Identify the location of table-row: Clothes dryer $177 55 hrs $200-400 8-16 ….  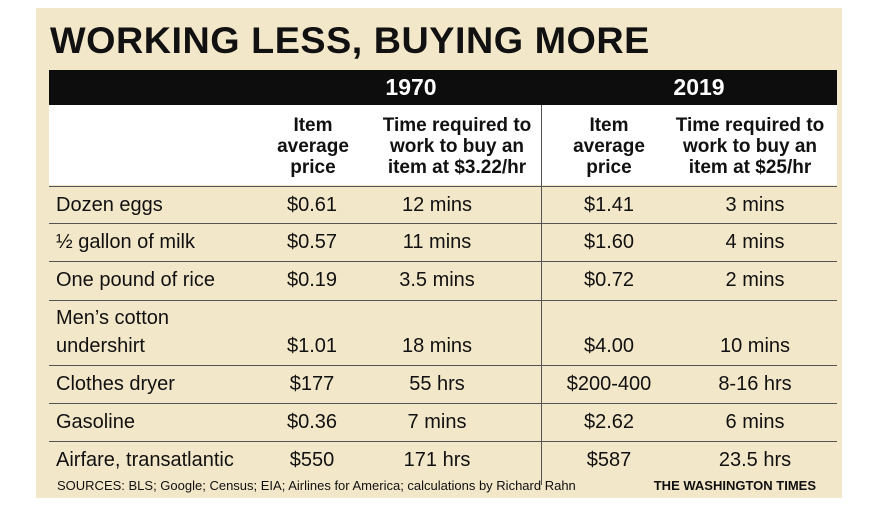
(443, 384).